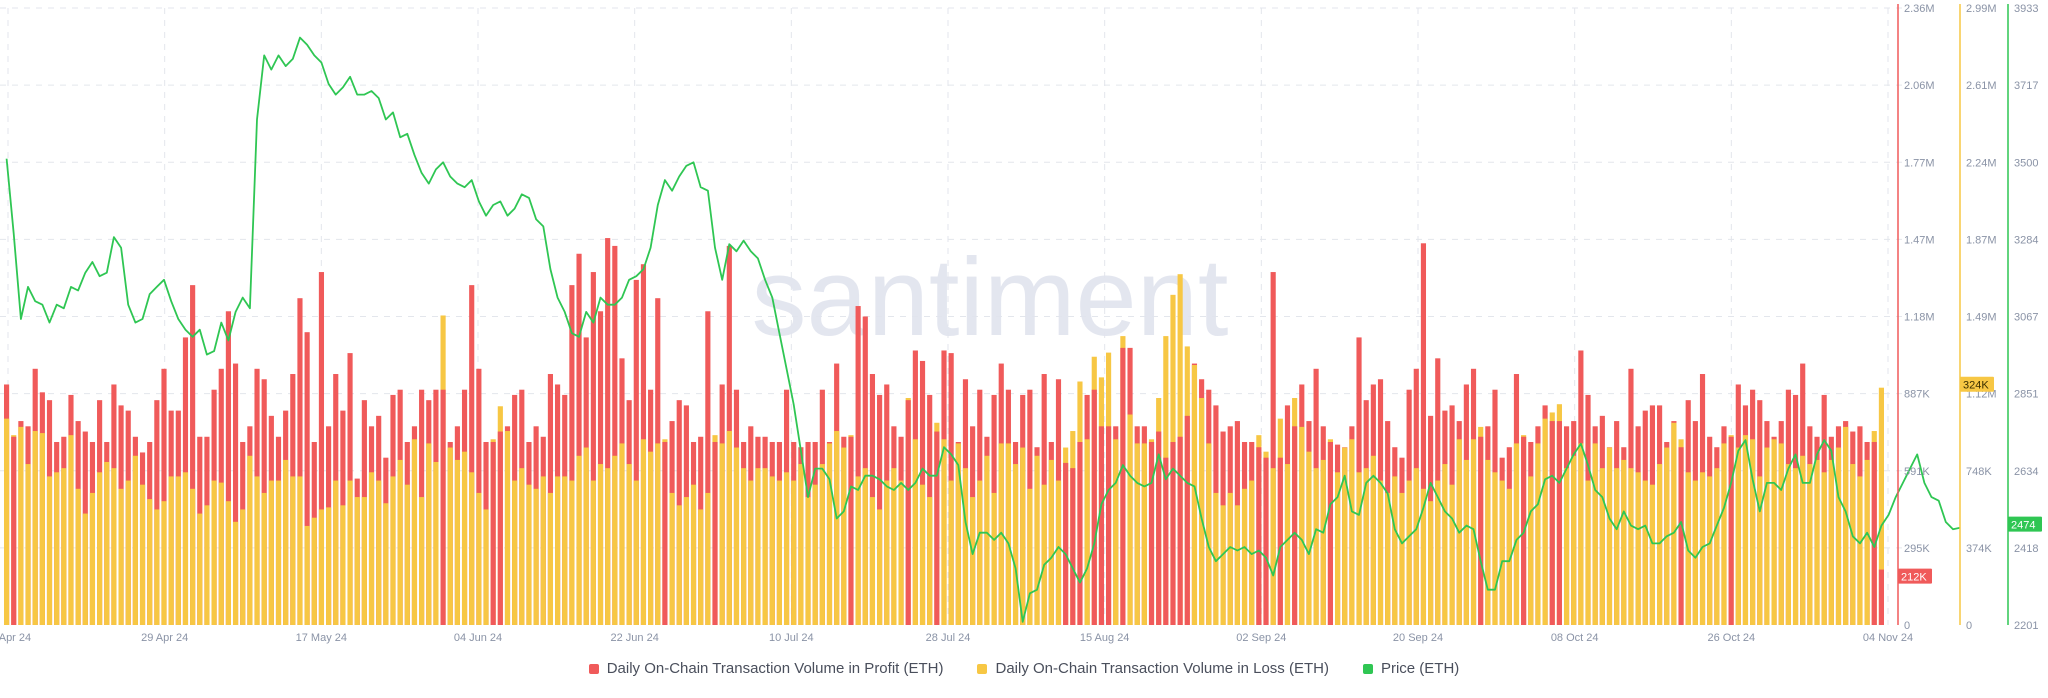 The image size is (2048, 698). What do you see at coordinates (1410, 668) in the screenshot?
I see `legend-item-price: Price (ETH)` at bounding box center [1410, 668].